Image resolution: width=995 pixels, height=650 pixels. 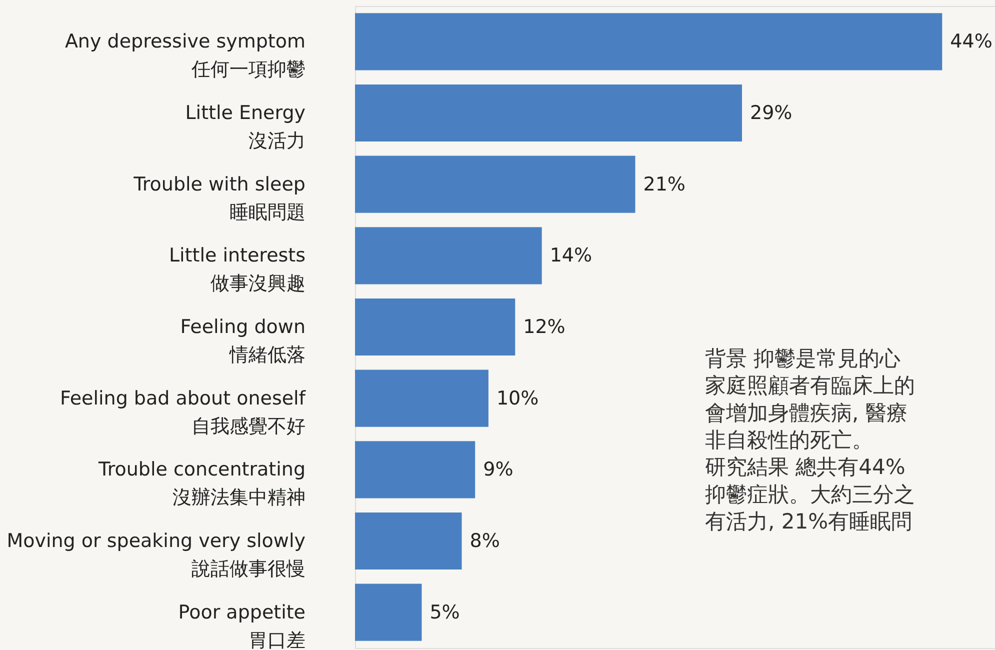 What do you see at coordinates (803, 358) in the screenshot?
I see `annotation: 背景 抑鬱是常見的心` at bounding box center [803, 358].